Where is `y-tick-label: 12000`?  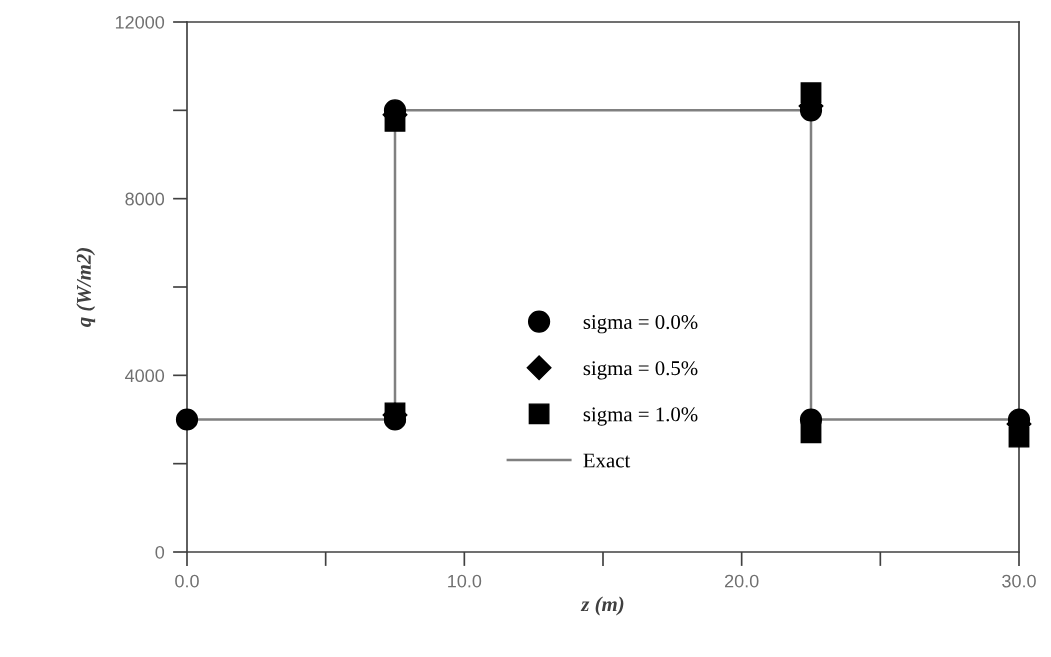 y-tick-label: 12000 is located at coordinates (140, 22).